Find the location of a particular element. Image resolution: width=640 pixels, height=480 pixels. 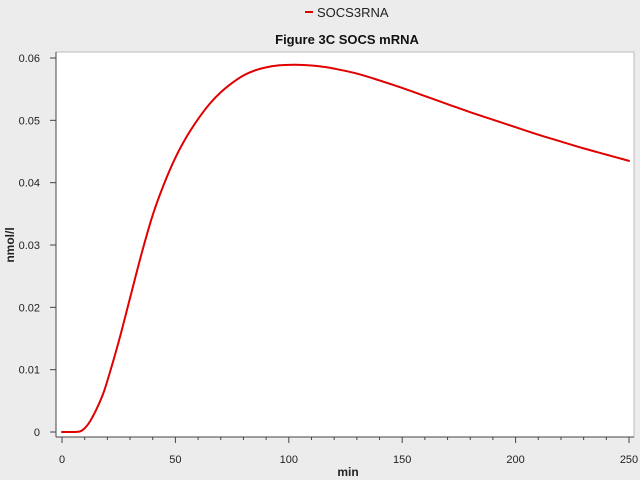

y-ticks: 0 0.01 0.02 0.03 0.04 0.05 0.06 is located at coordinates (37, 246).